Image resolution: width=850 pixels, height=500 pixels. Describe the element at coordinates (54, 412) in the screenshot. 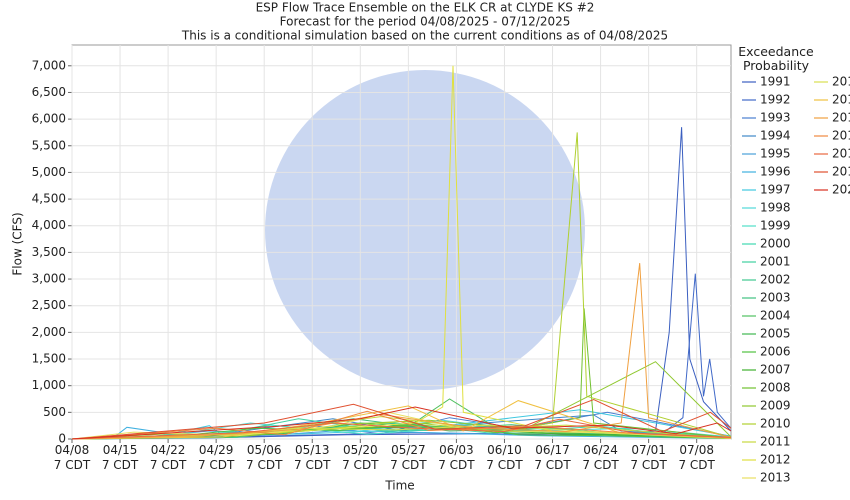

I see `y-tick-label: 500` at that location.